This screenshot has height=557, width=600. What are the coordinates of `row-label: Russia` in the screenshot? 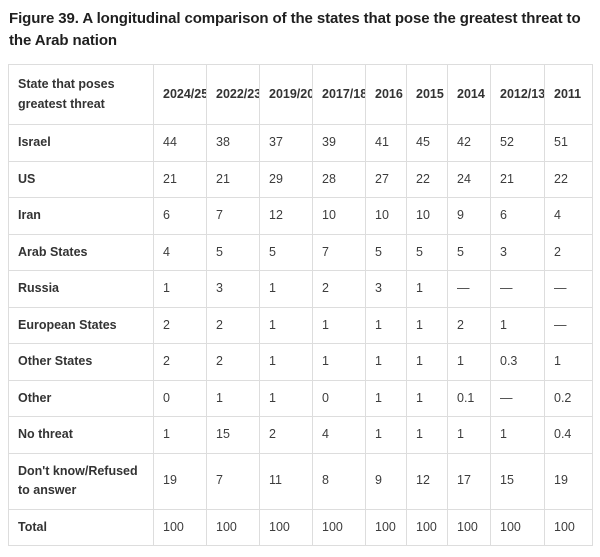 It's located at (81, 289).